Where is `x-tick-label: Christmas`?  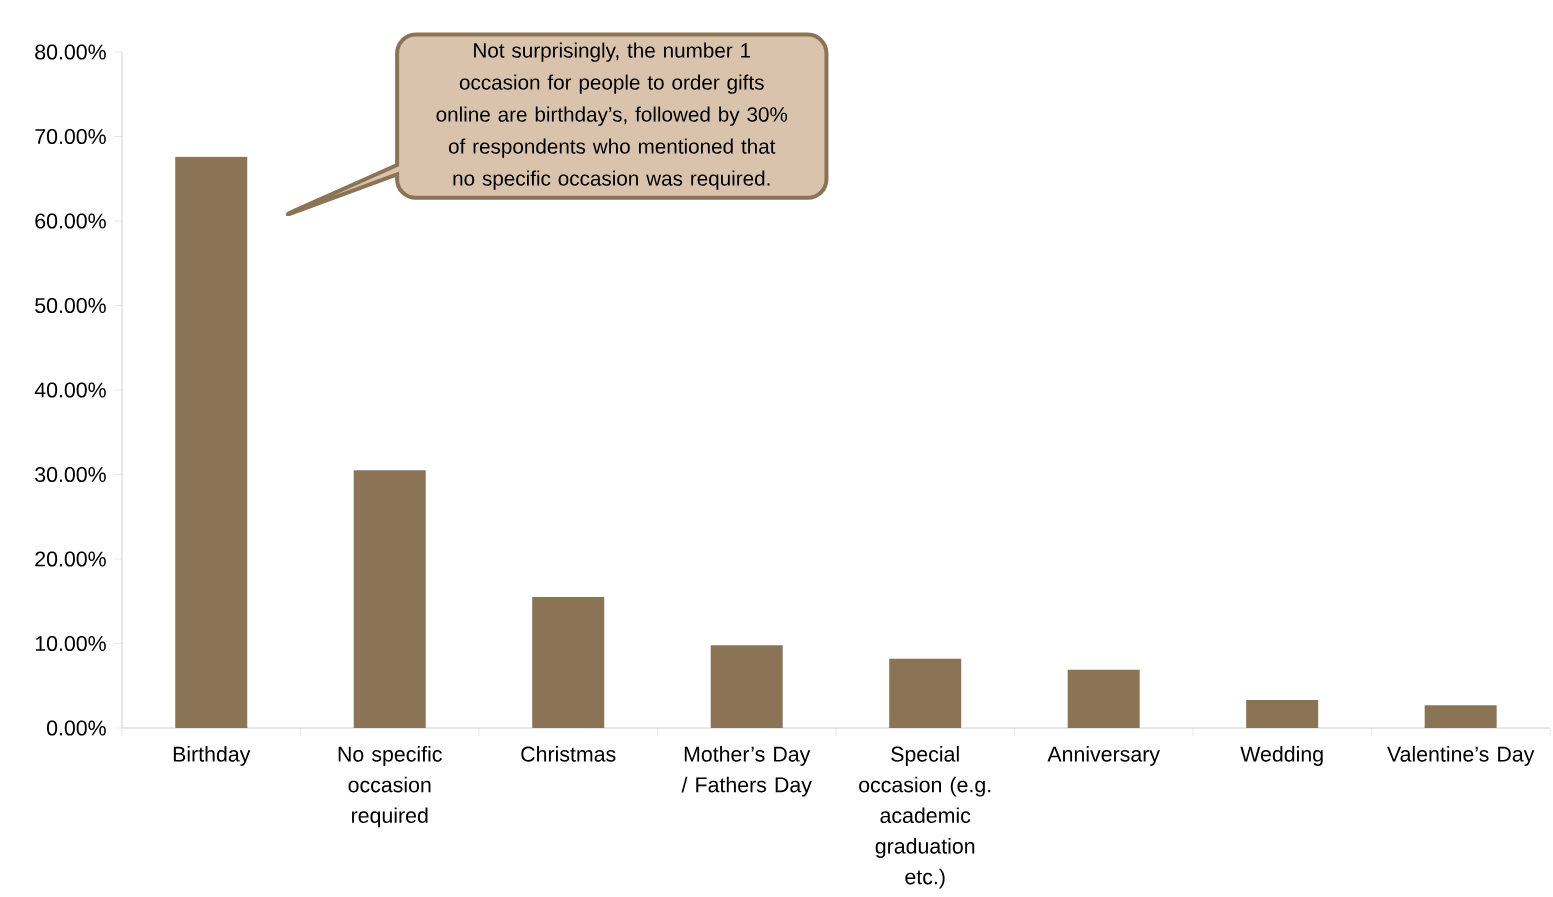 x-tick-label: Christmas is located at coordinates (568, 754).